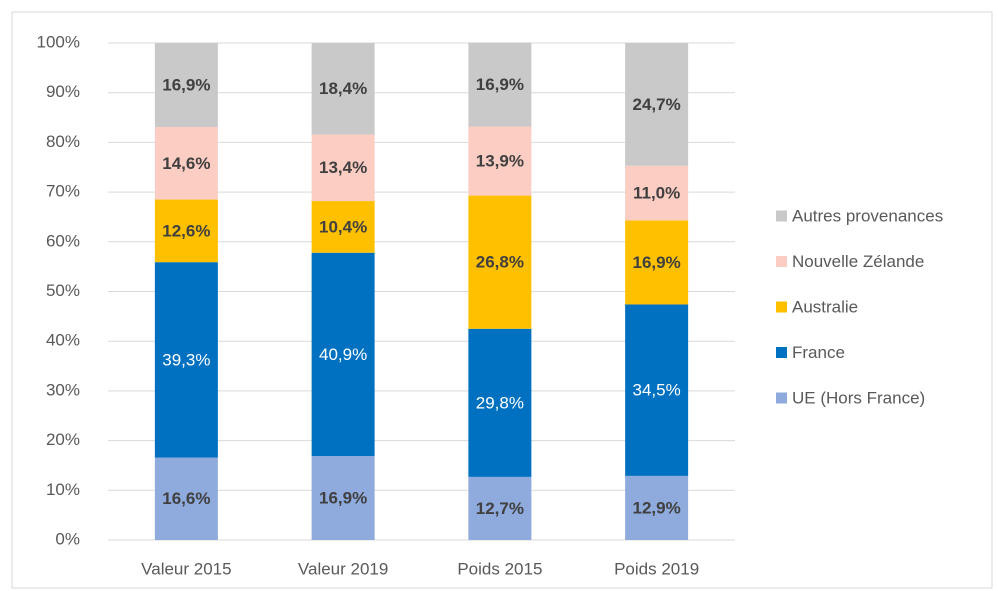 The width and height of the screenshot is (998, 591). What do you see at coordinates (63, 389) in the screenshot?
I see `y-tick-label: 30%` at bounding box center [63, 389].